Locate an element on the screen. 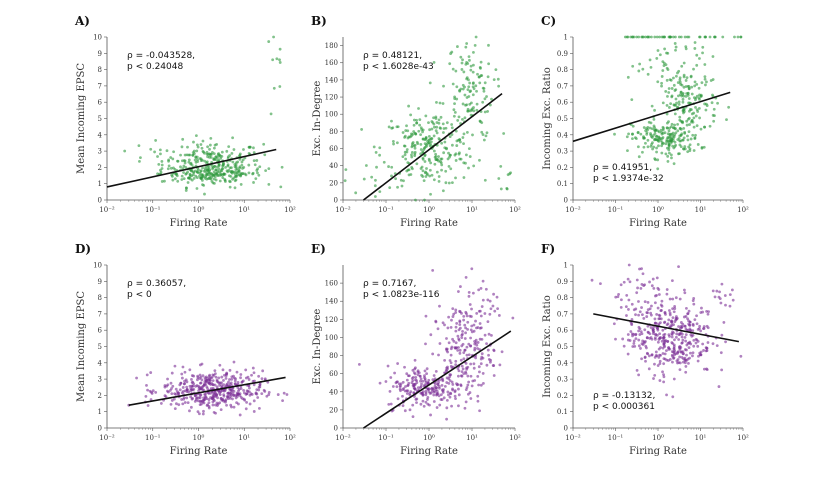 Image resolution: width=830 pixels, height=480 pixels. y-tick-label: 140 is located at coordinates (331, 302).